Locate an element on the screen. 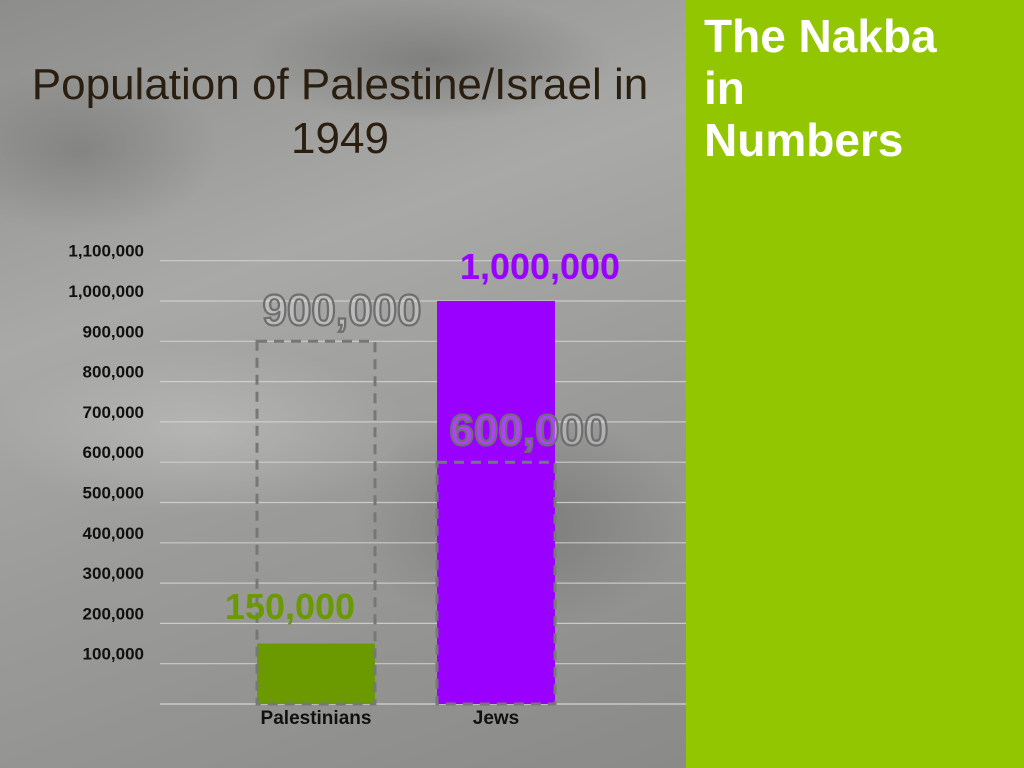 The width and height of the screenshot is (1024, 768). bar-jews is located at coordinates (496, 502).